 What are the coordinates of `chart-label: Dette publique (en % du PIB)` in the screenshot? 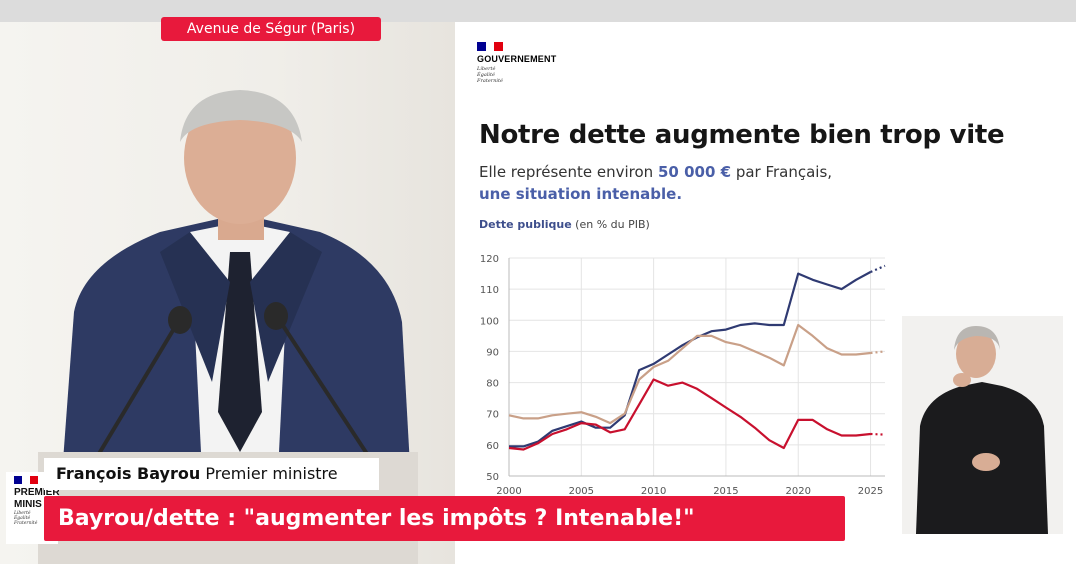 It's located at (564, 224).